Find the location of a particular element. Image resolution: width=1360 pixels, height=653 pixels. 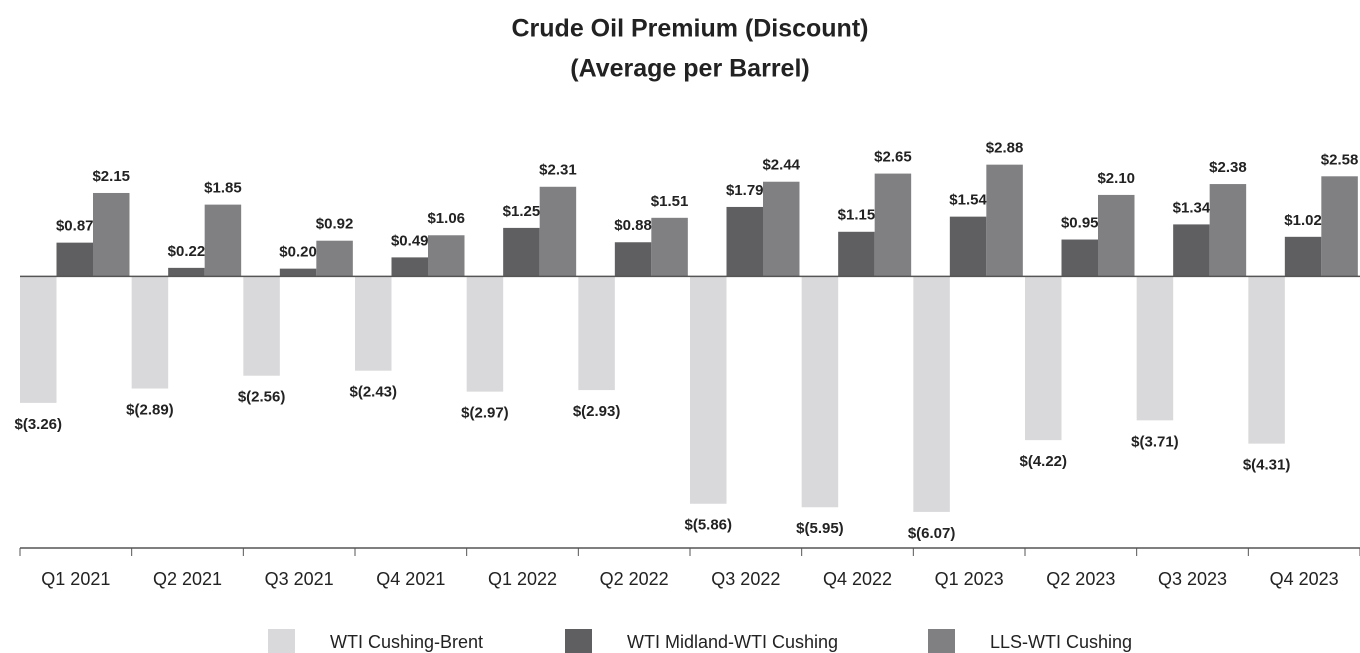

x-tick-label: Q1 2022 is located at coordinates (522, 579).